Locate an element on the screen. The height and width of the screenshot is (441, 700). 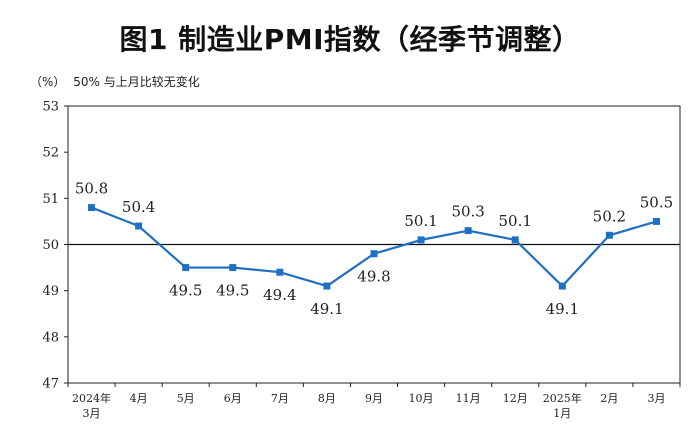
data-label: 50.2 is located at coordinates (609, 216).